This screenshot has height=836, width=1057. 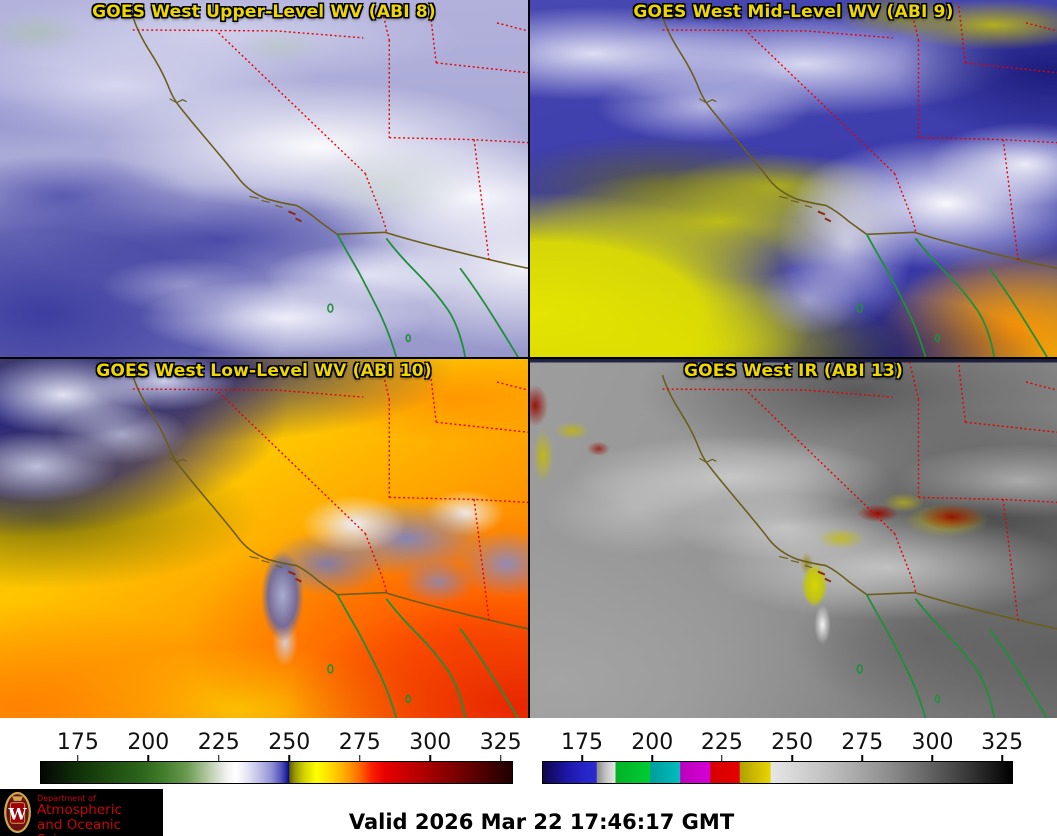 I want to click on ir-colorbar-inner: 175 200 225 250 275 300 325, so click(x=782, y=757).